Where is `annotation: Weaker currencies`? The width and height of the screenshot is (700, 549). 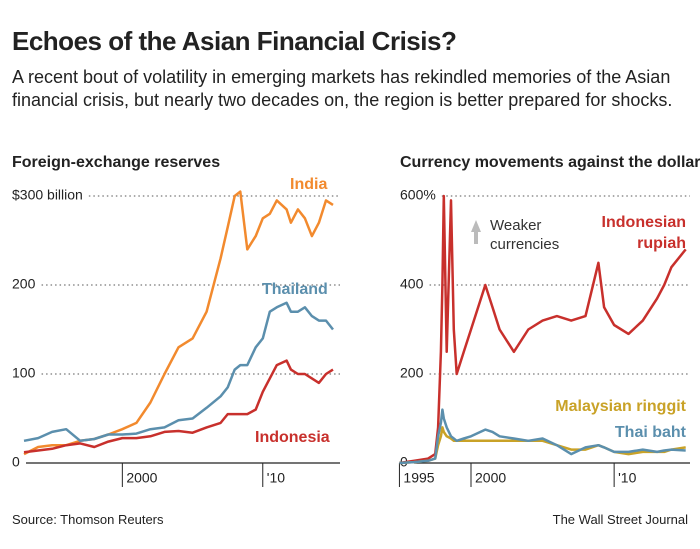 annotation: Weaker currencies is located at coordinates (525, 235).